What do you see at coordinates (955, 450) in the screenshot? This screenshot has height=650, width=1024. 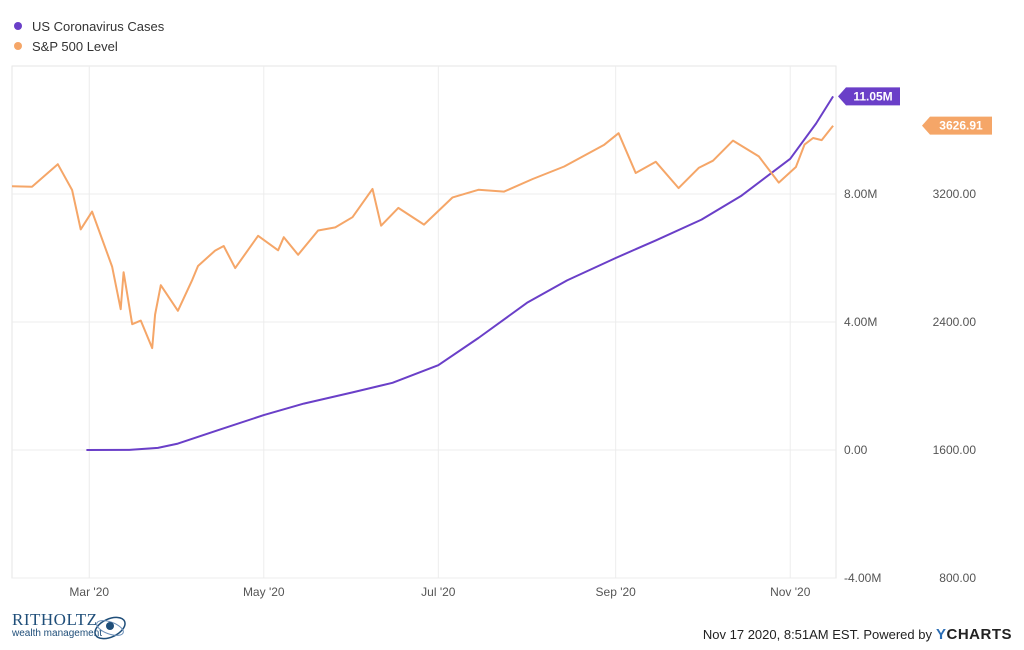 I see `right-axis-tick-label: 1600.00` at bounding box center [955, 450].